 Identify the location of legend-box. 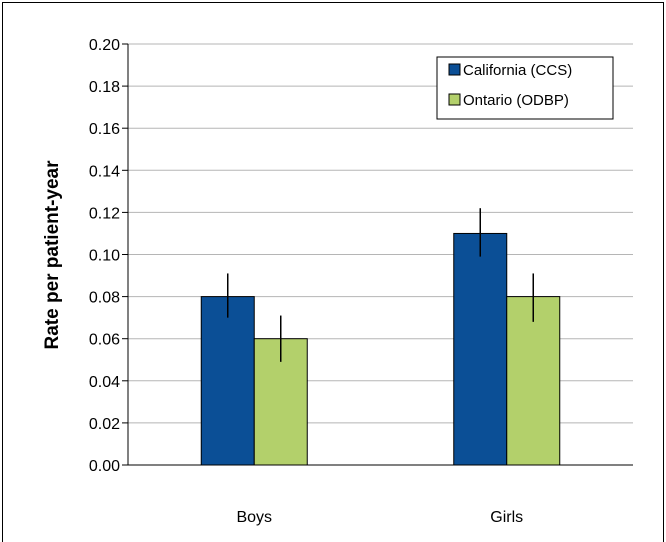
(525, 88).